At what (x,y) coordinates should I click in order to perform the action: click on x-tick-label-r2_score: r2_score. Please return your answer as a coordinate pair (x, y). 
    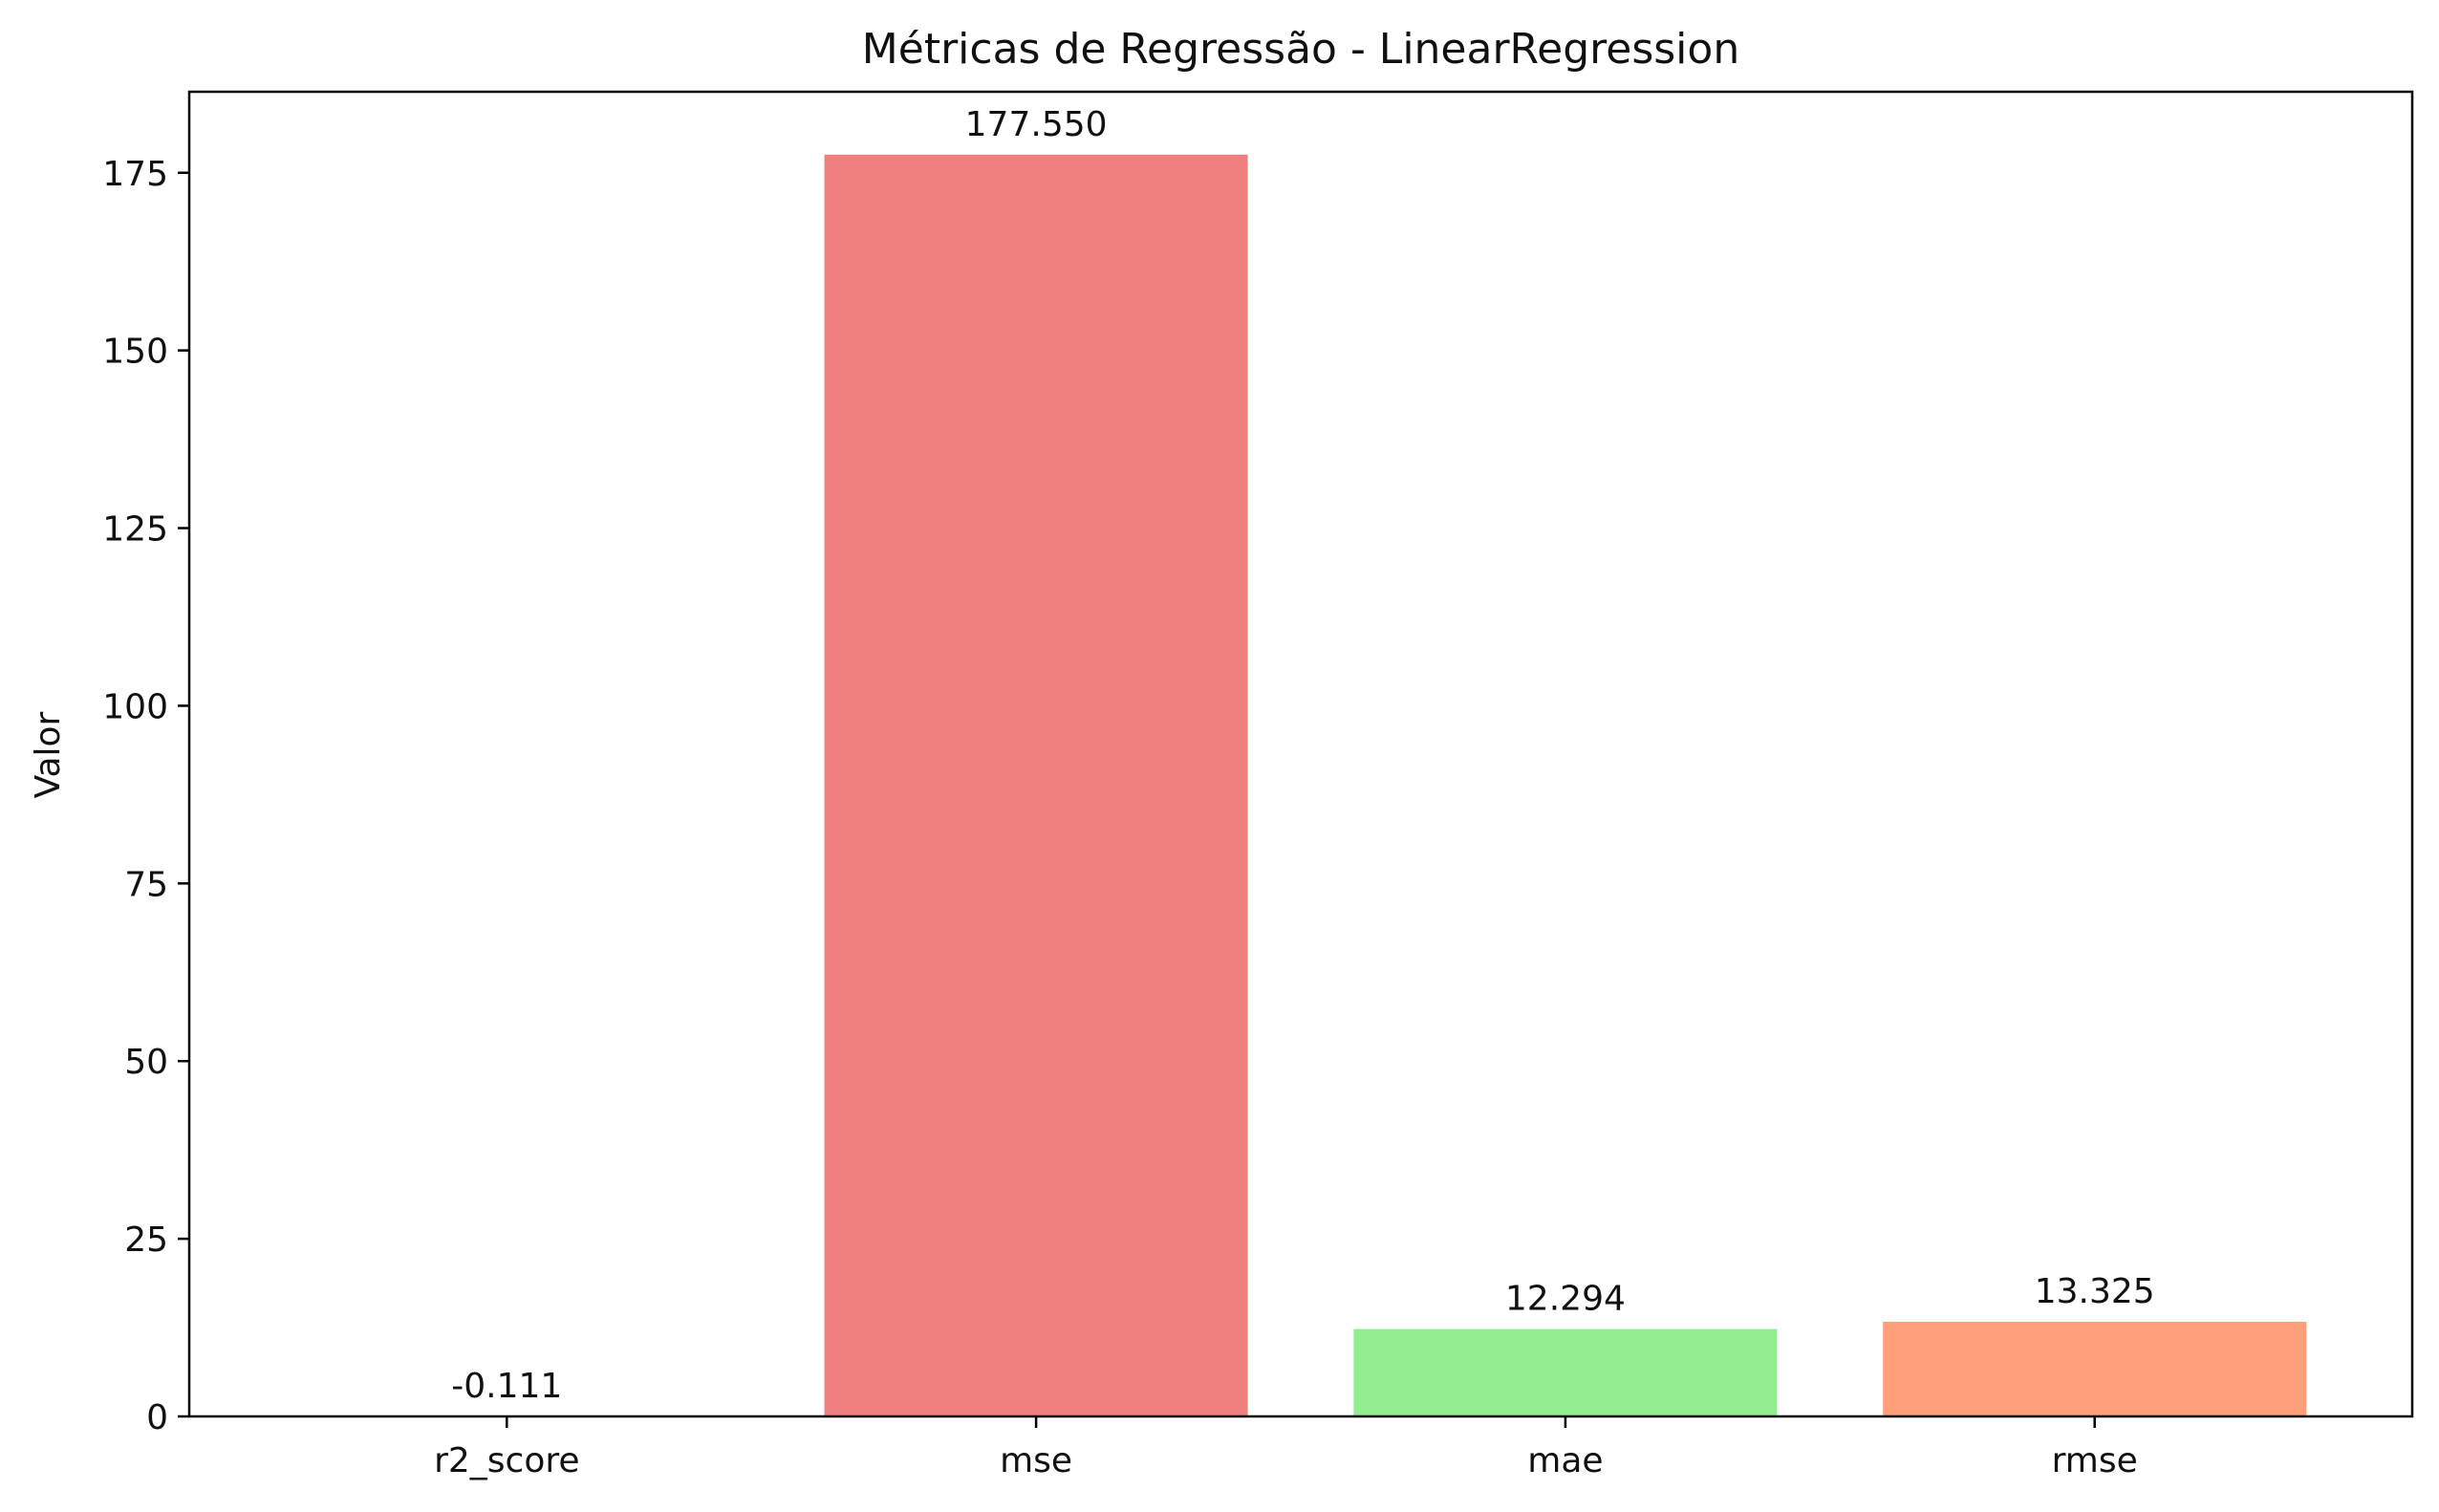
    Looking at the image, I should click on (506, 1460).